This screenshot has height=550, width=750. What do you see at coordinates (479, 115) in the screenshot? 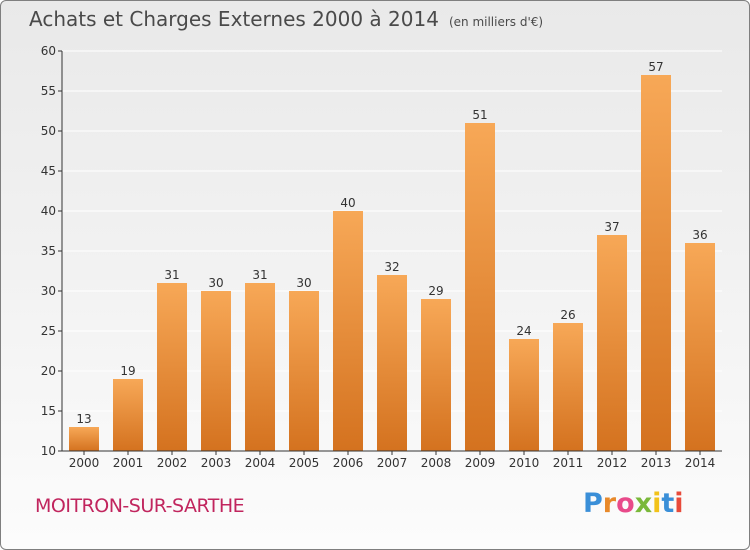
I see `bar-value-label: 51` at bounding box center [479, 115].